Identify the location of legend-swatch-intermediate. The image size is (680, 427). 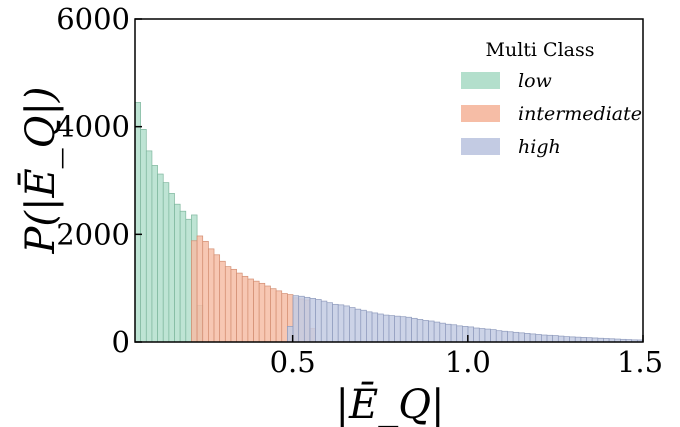
(480, 113).